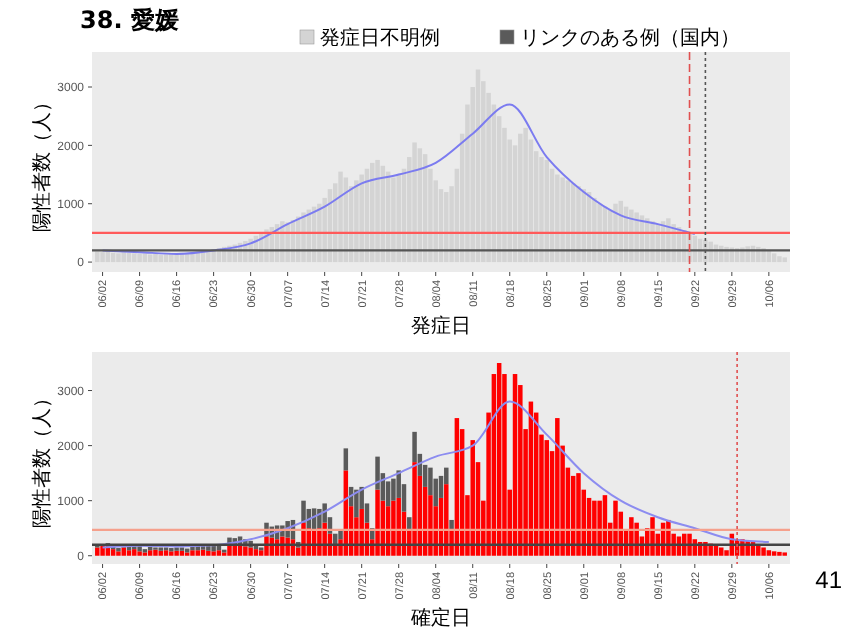 The width and height of the screenshot is (854, 640). What do you see at coordinates (380, 38) in the screenshot?
I see `legend-label: 発症日不明例` at bounding box center [380, 38].